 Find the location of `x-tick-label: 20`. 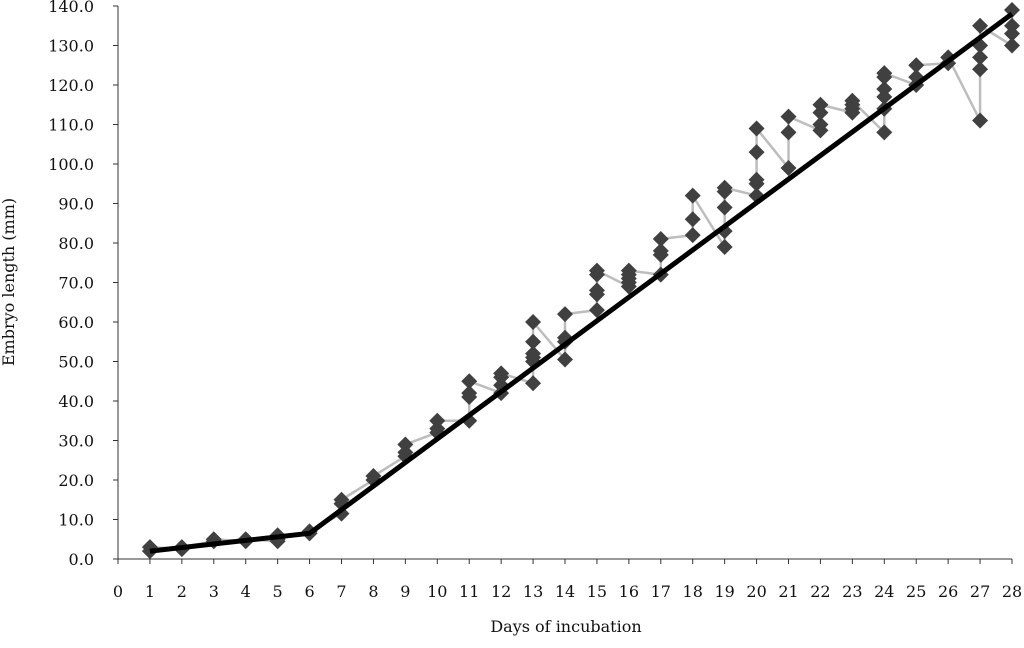

x-tick-label: 20 is located at coordinates (756, 591).